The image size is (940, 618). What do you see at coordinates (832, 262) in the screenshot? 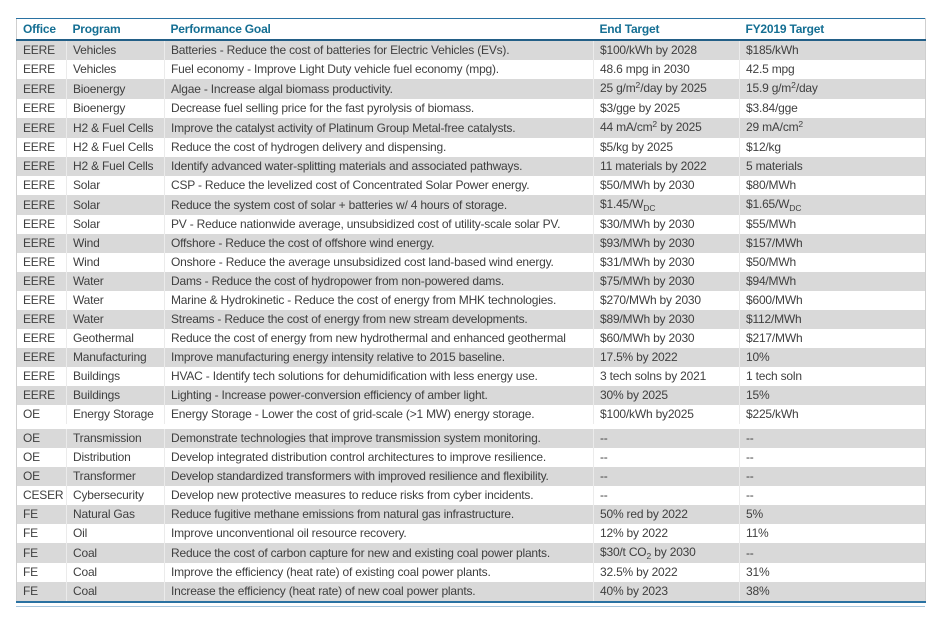
I see `fy2019-target-cell: $50/MWh` at bounding box center [832, 262].